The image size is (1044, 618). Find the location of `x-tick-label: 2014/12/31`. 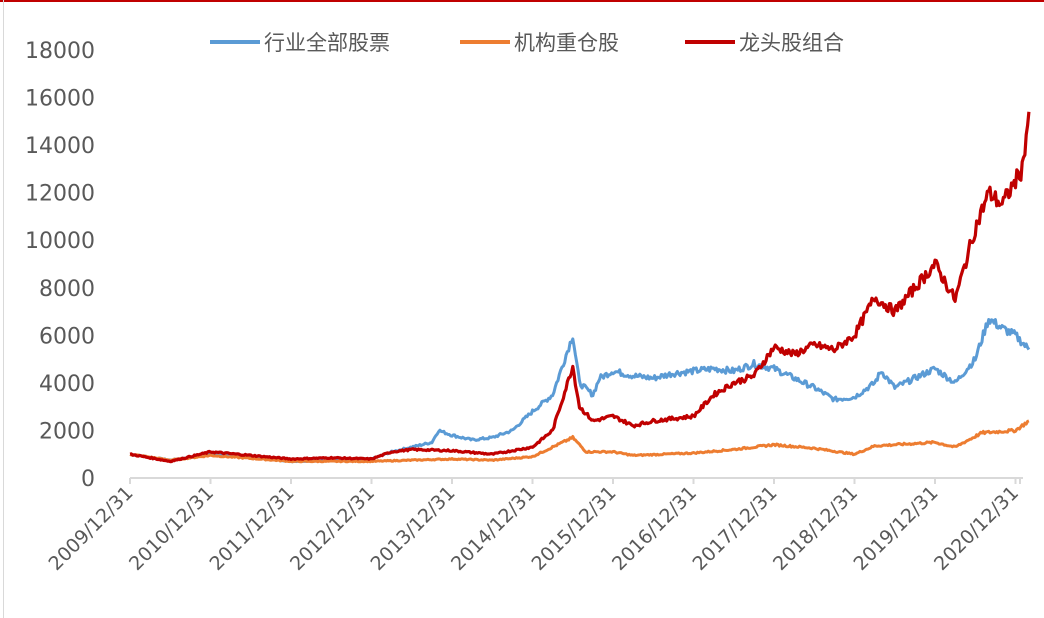

x-tick-label: 2014/12/31 is located at coordinates (493, 528).